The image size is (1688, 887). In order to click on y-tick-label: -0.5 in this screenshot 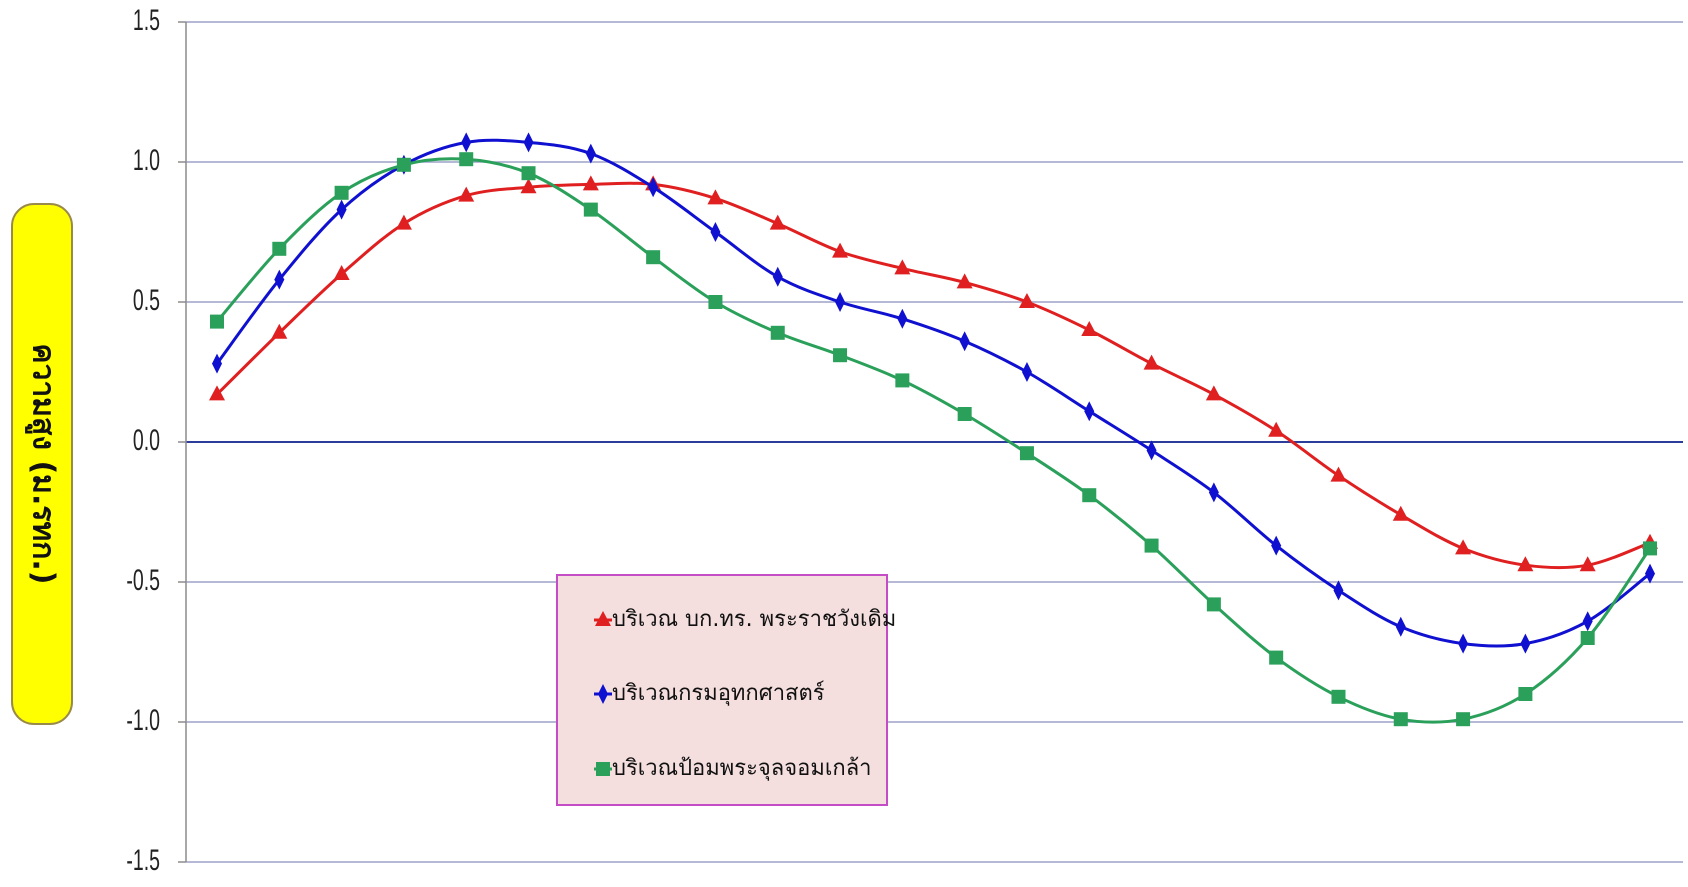, I will do `click(143, 580)`.